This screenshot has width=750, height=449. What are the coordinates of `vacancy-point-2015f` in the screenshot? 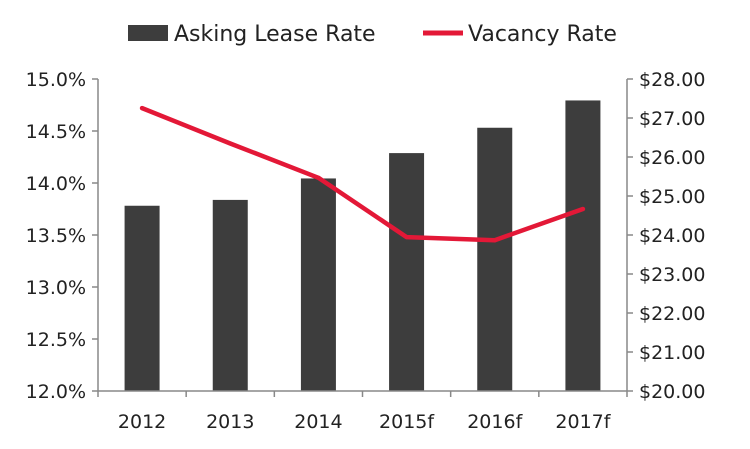 It's located at (406, 237).